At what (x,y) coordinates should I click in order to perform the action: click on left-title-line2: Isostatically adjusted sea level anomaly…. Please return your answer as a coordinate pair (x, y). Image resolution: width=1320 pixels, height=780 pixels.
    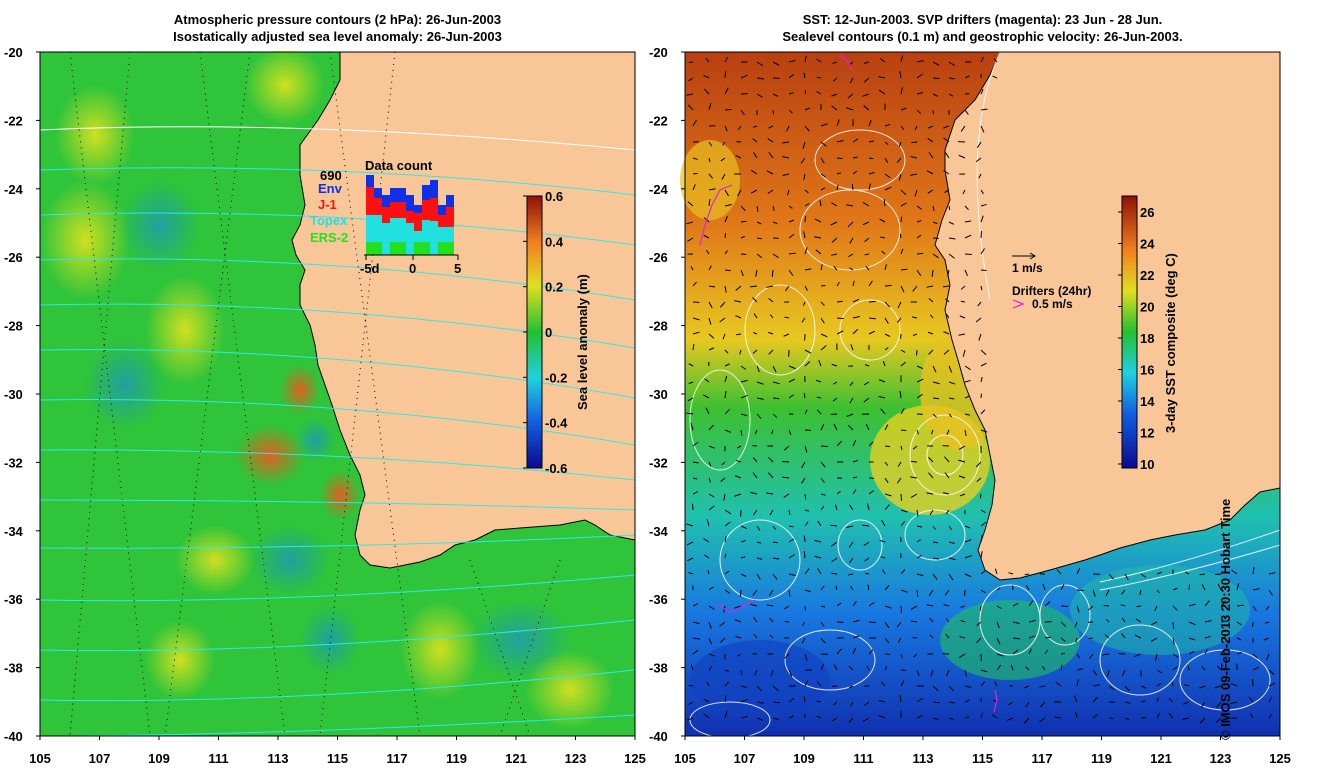
    Looking at the image, I should click on (337, 36).